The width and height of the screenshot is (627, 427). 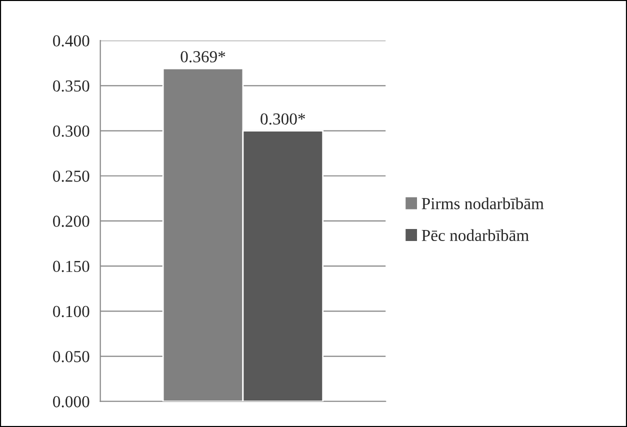 What do you see at coordinates (483, 204) in the screenshot?
I see `legend-label: Pirms nodarbībām` at bounding box center [483, 204].